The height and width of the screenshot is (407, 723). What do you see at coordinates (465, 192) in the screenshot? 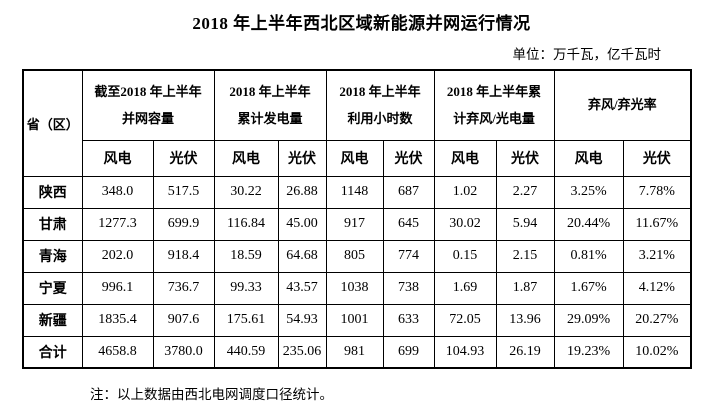
I see `data-cell: 1.02` at bounding box center [465, 192].